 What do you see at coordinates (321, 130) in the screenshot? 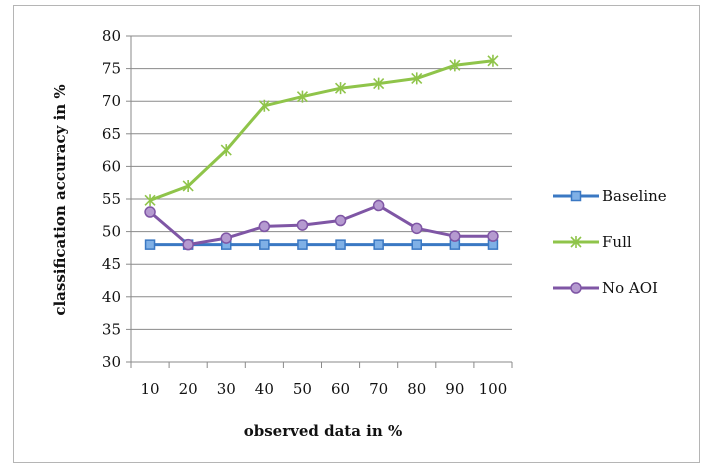
I see `series-line-full` at bounding box center [321, 130].